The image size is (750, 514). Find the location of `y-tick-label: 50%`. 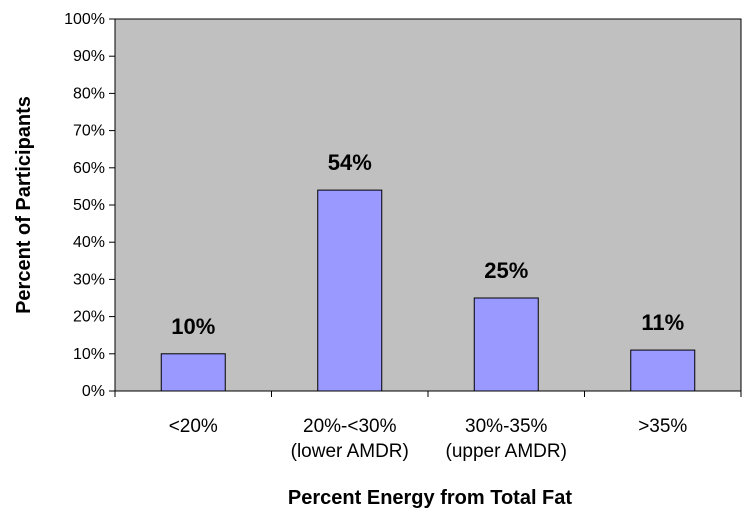

y-tick-label: 50% is located at coordinates (89, 205).